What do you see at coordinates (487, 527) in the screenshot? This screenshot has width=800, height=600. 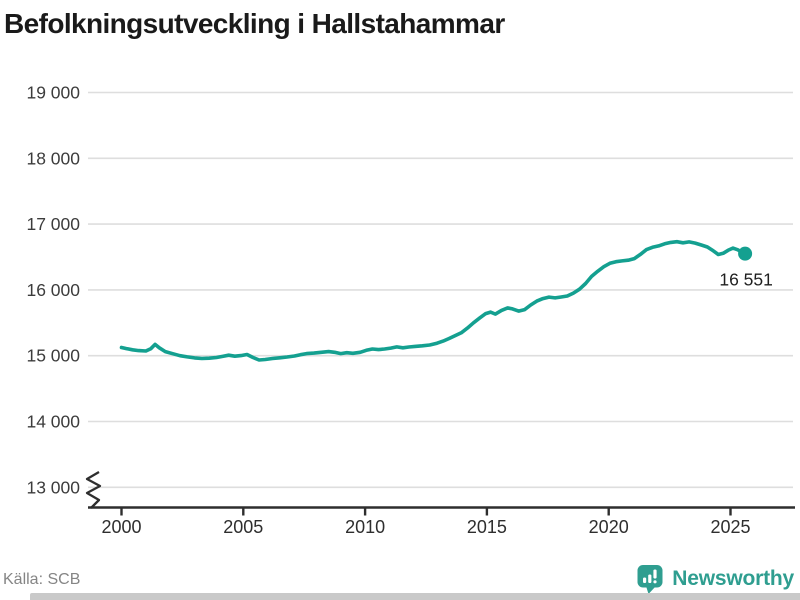 I see `x-tick-label: 2015` at bounding box center [487, 527].